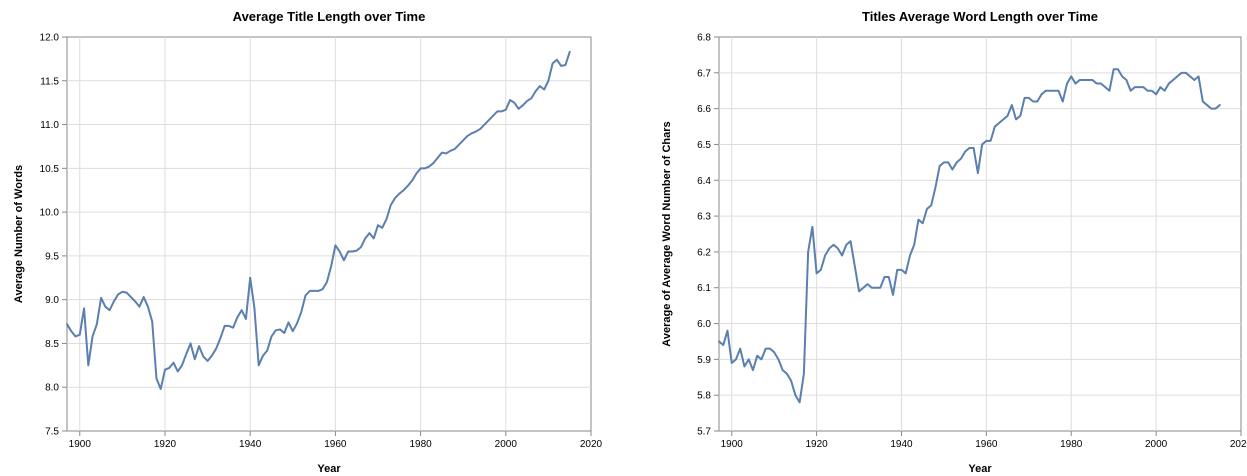  What do you see at coordinates (704, 38) in the screenshot?
I see `y-tick-label: 6.8` at bounding box center [704, 38].